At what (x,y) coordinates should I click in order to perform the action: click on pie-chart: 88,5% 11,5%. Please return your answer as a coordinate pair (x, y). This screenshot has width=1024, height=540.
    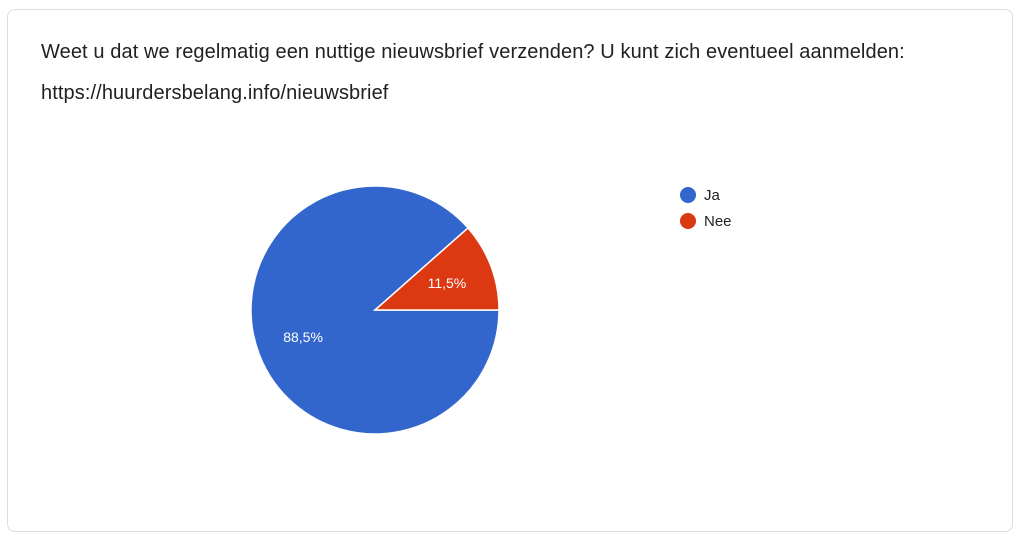
    Looking at the image, I should click on (375, 310).